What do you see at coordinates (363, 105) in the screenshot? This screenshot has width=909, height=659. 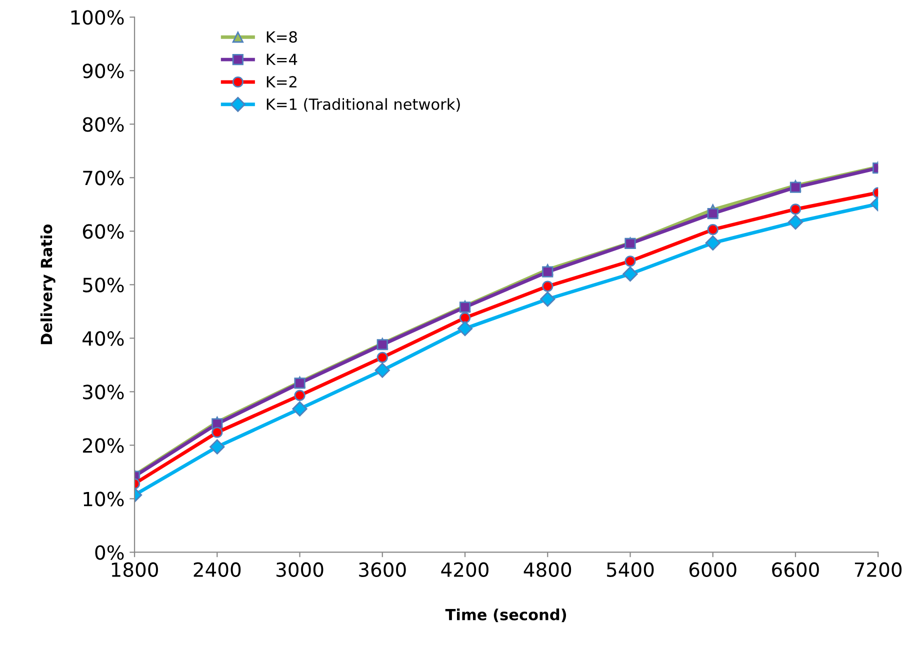 I see `legend-label: K=1 (Traditional network)` at bounding box center [363, 105].